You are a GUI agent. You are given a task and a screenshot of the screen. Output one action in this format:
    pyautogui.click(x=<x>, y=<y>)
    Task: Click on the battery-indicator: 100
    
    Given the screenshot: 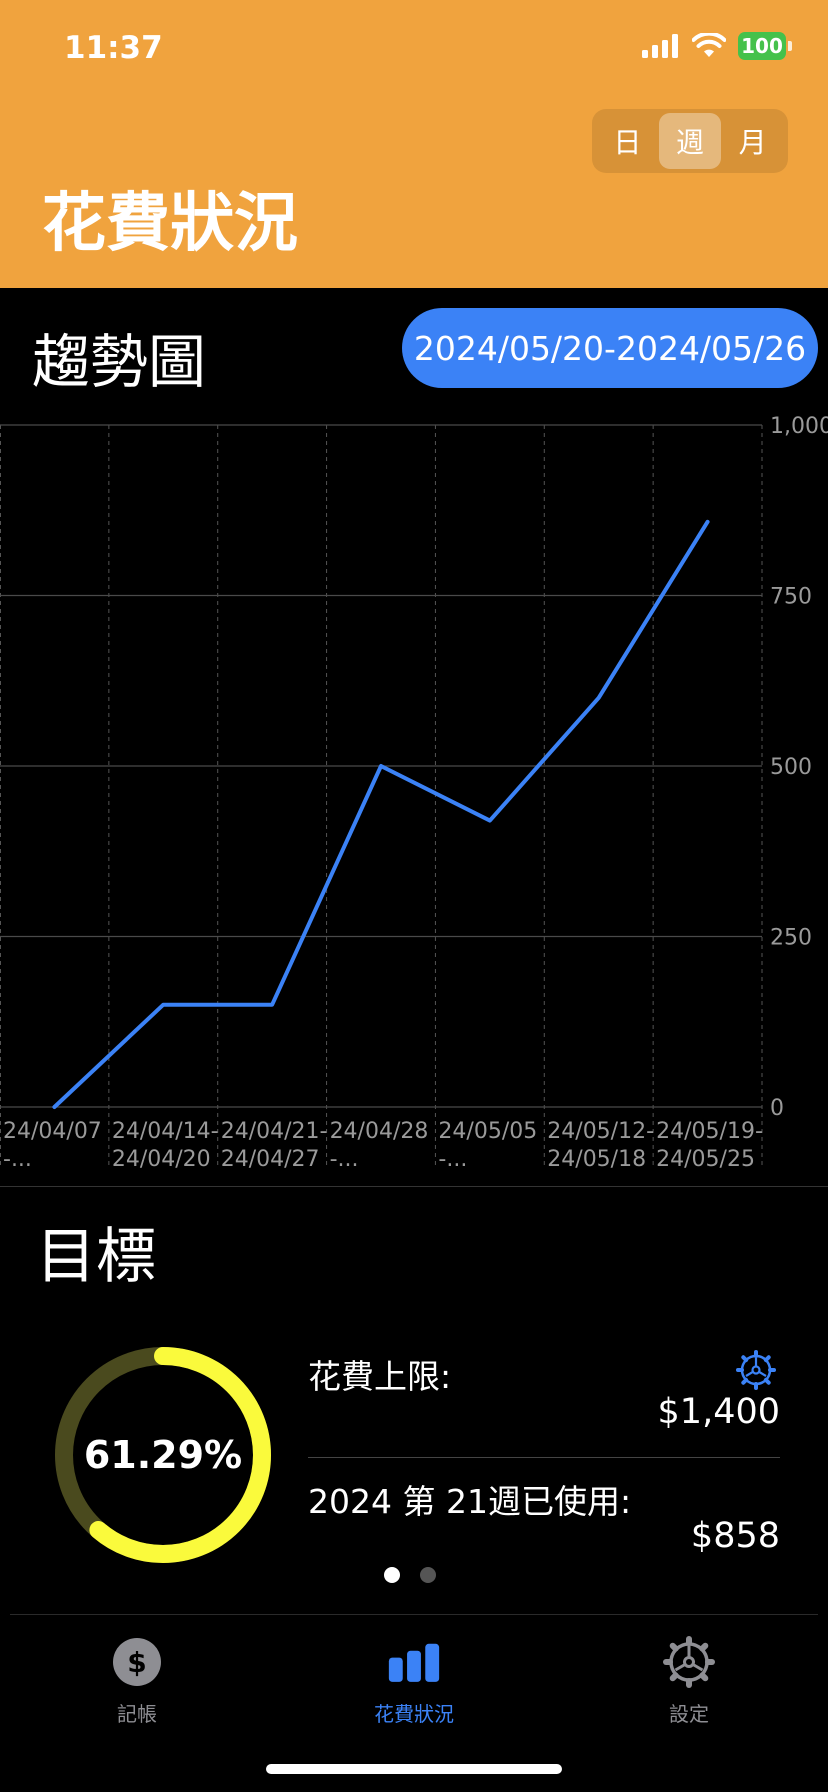 What is the action you would take?
    pyautogui.click(x=765, y=46)
    